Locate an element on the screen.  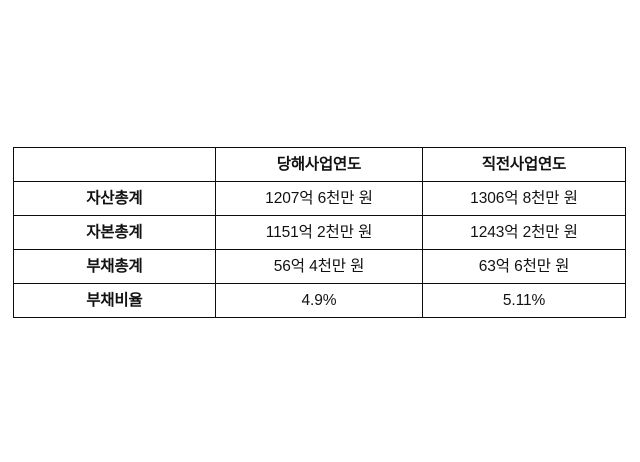
row-label-total-liabilities: 부채총계 is located at coordinates (114, 266).